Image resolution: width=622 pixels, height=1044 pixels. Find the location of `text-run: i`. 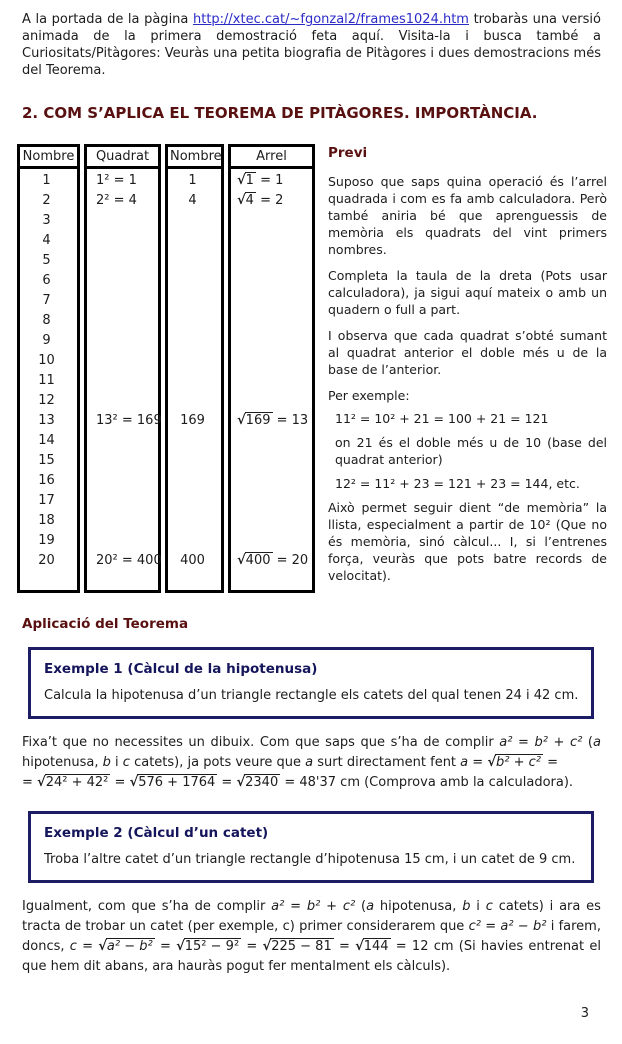

text-run: i is located at coordinates (116, 762).